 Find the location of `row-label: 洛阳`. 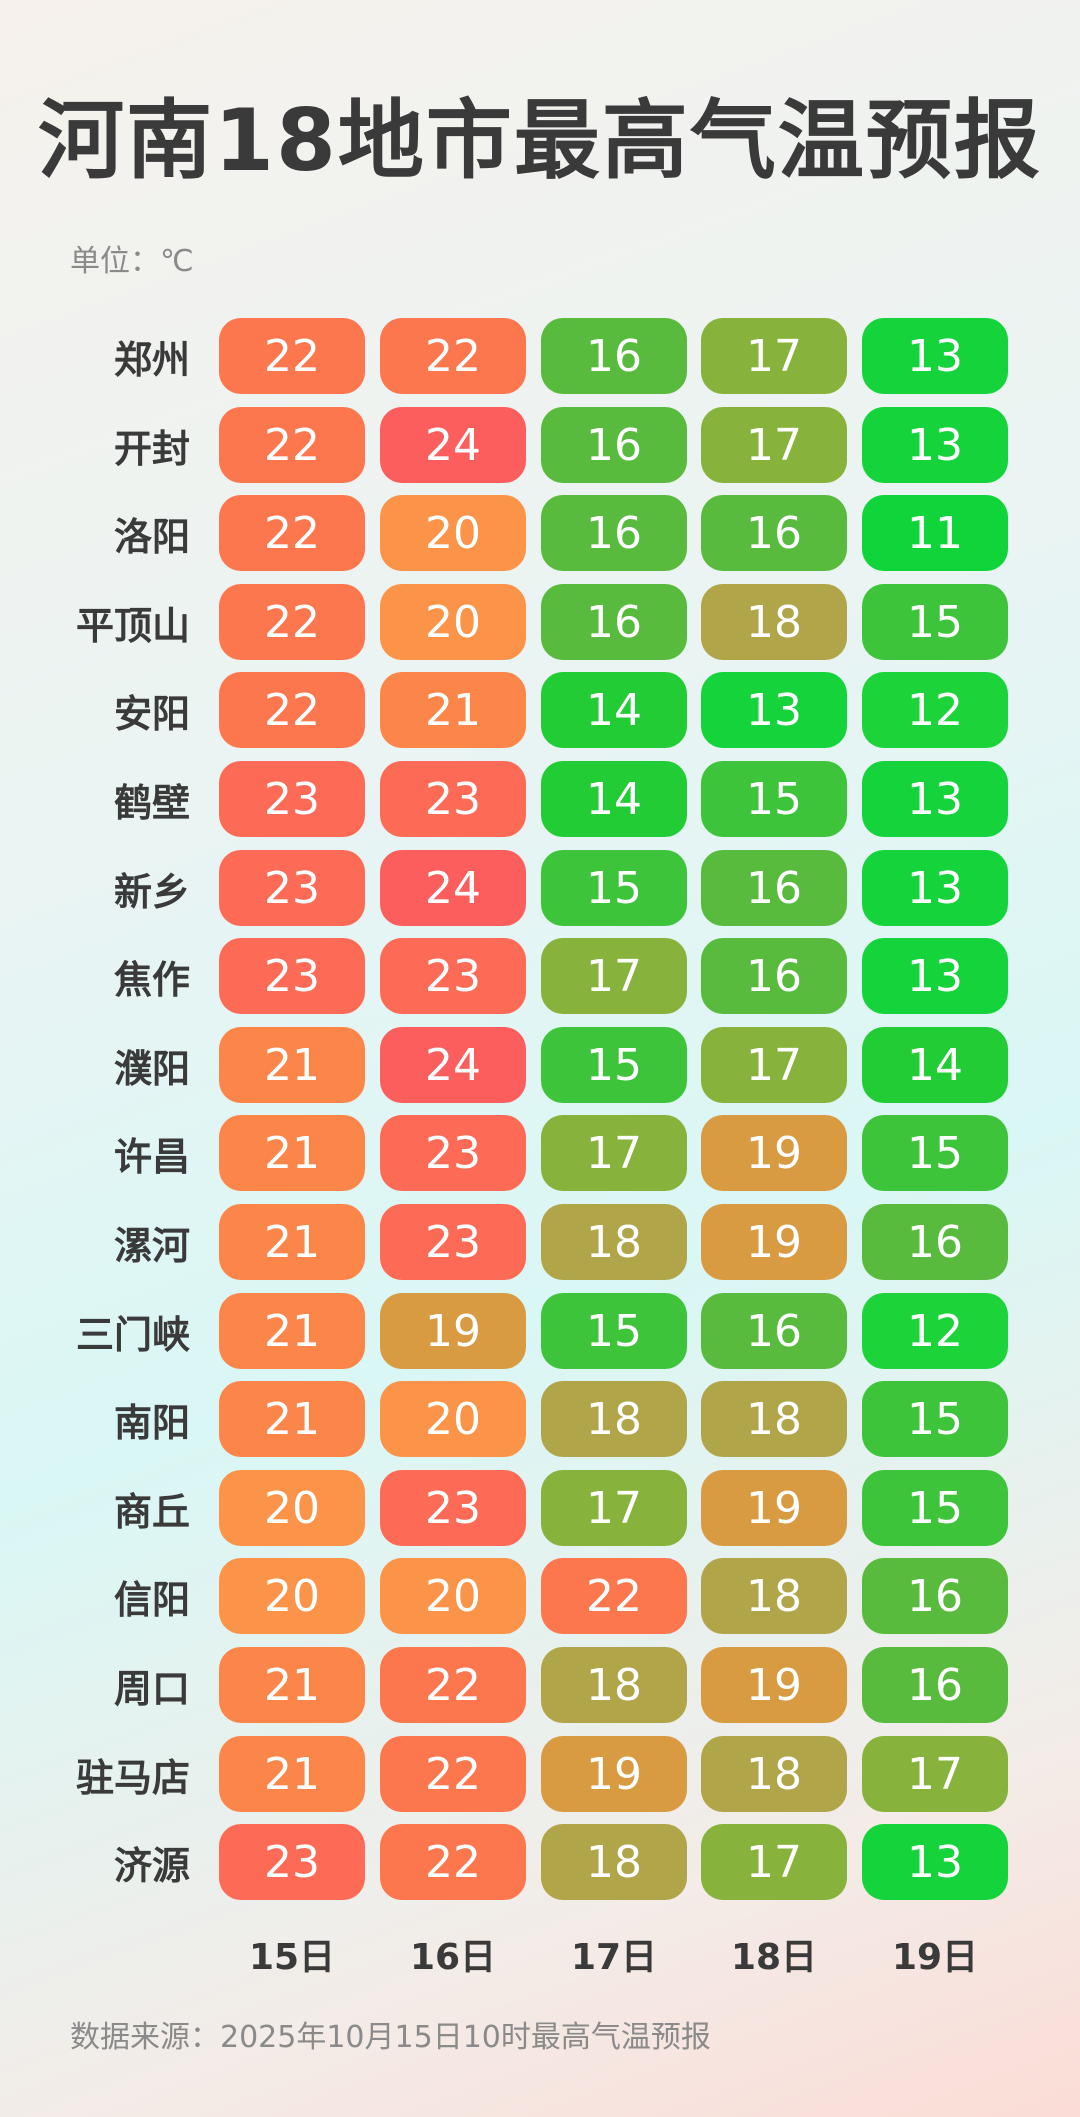

row-label: 洛阳 is located at coordinates (151, 536).